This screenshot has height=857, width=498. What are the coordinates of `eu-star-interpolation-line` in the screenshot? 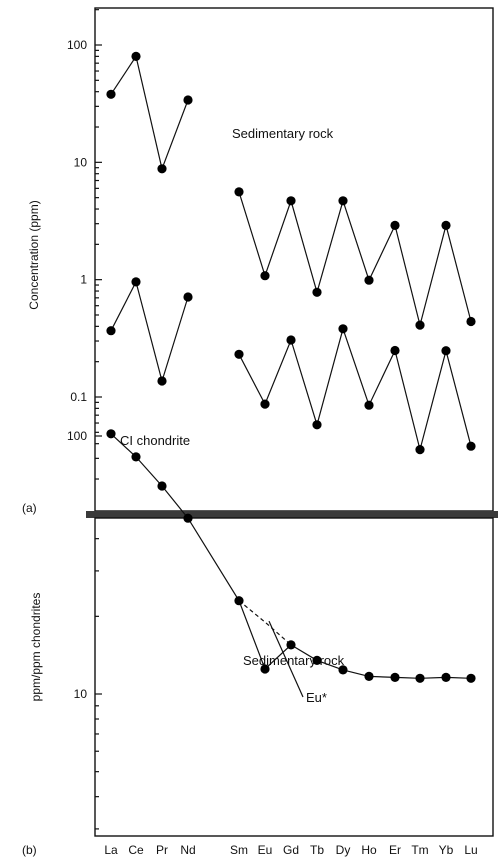 It's located at (265, 623).